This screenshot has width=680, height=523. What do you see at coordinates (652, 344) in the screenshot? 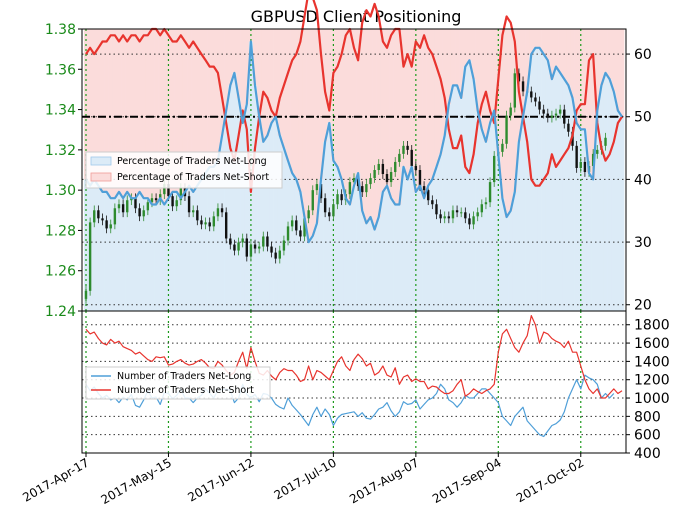
I see `count-tick-label: 1600` at bounding box center [652, 344].